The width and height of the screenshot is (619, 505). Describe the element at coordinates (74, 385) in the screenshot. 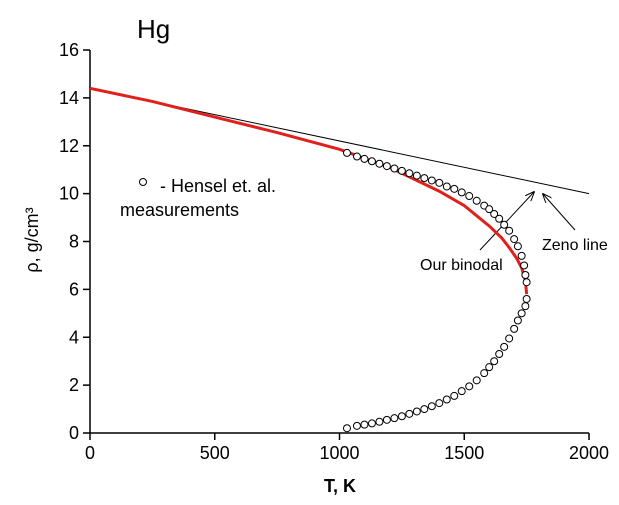

I see `y-tick-label: 2` at that location.